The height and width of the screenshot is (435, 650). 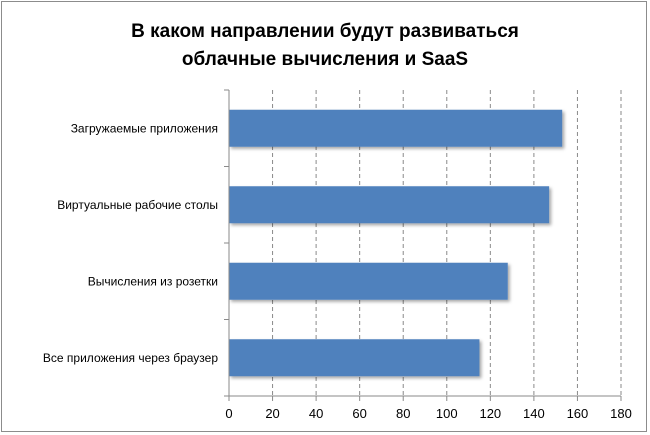 What do you see at coordinates (490, 413) in the screenshot?
I see `x-tick-label-120: 120` at bounding box center [490, 413].